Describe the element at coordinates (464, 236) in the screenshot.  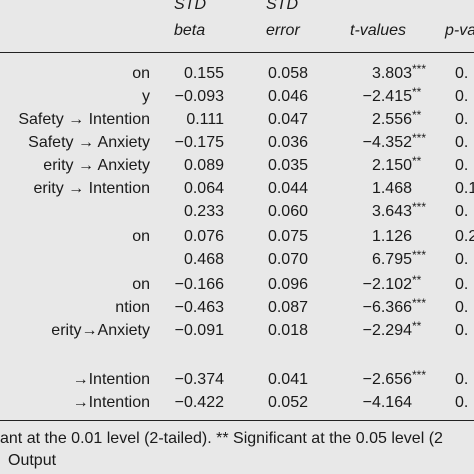
I see `p-value-cell: 0.2` at that location.